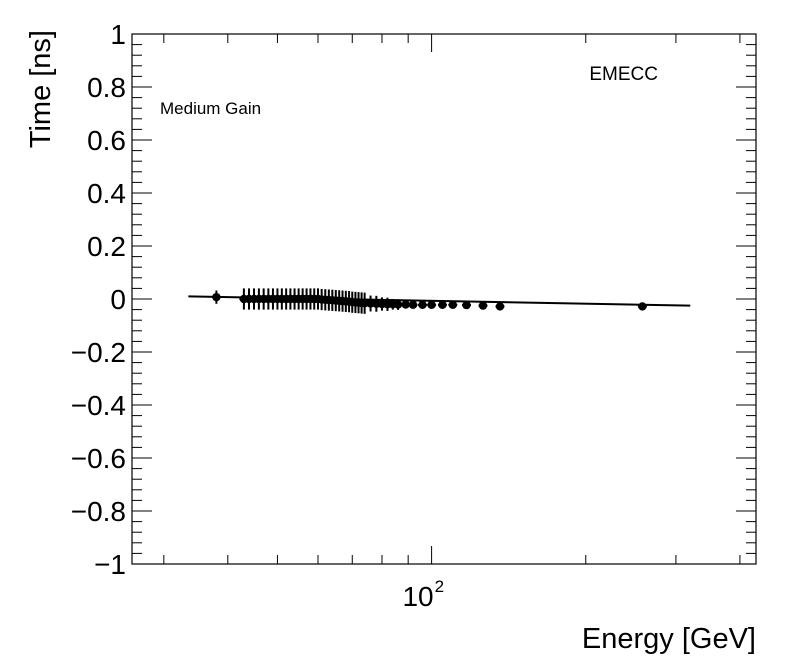 This screenshot has height=672, width=796. I want to click on x-tick-label-exponent: 2, so click(439, 586).